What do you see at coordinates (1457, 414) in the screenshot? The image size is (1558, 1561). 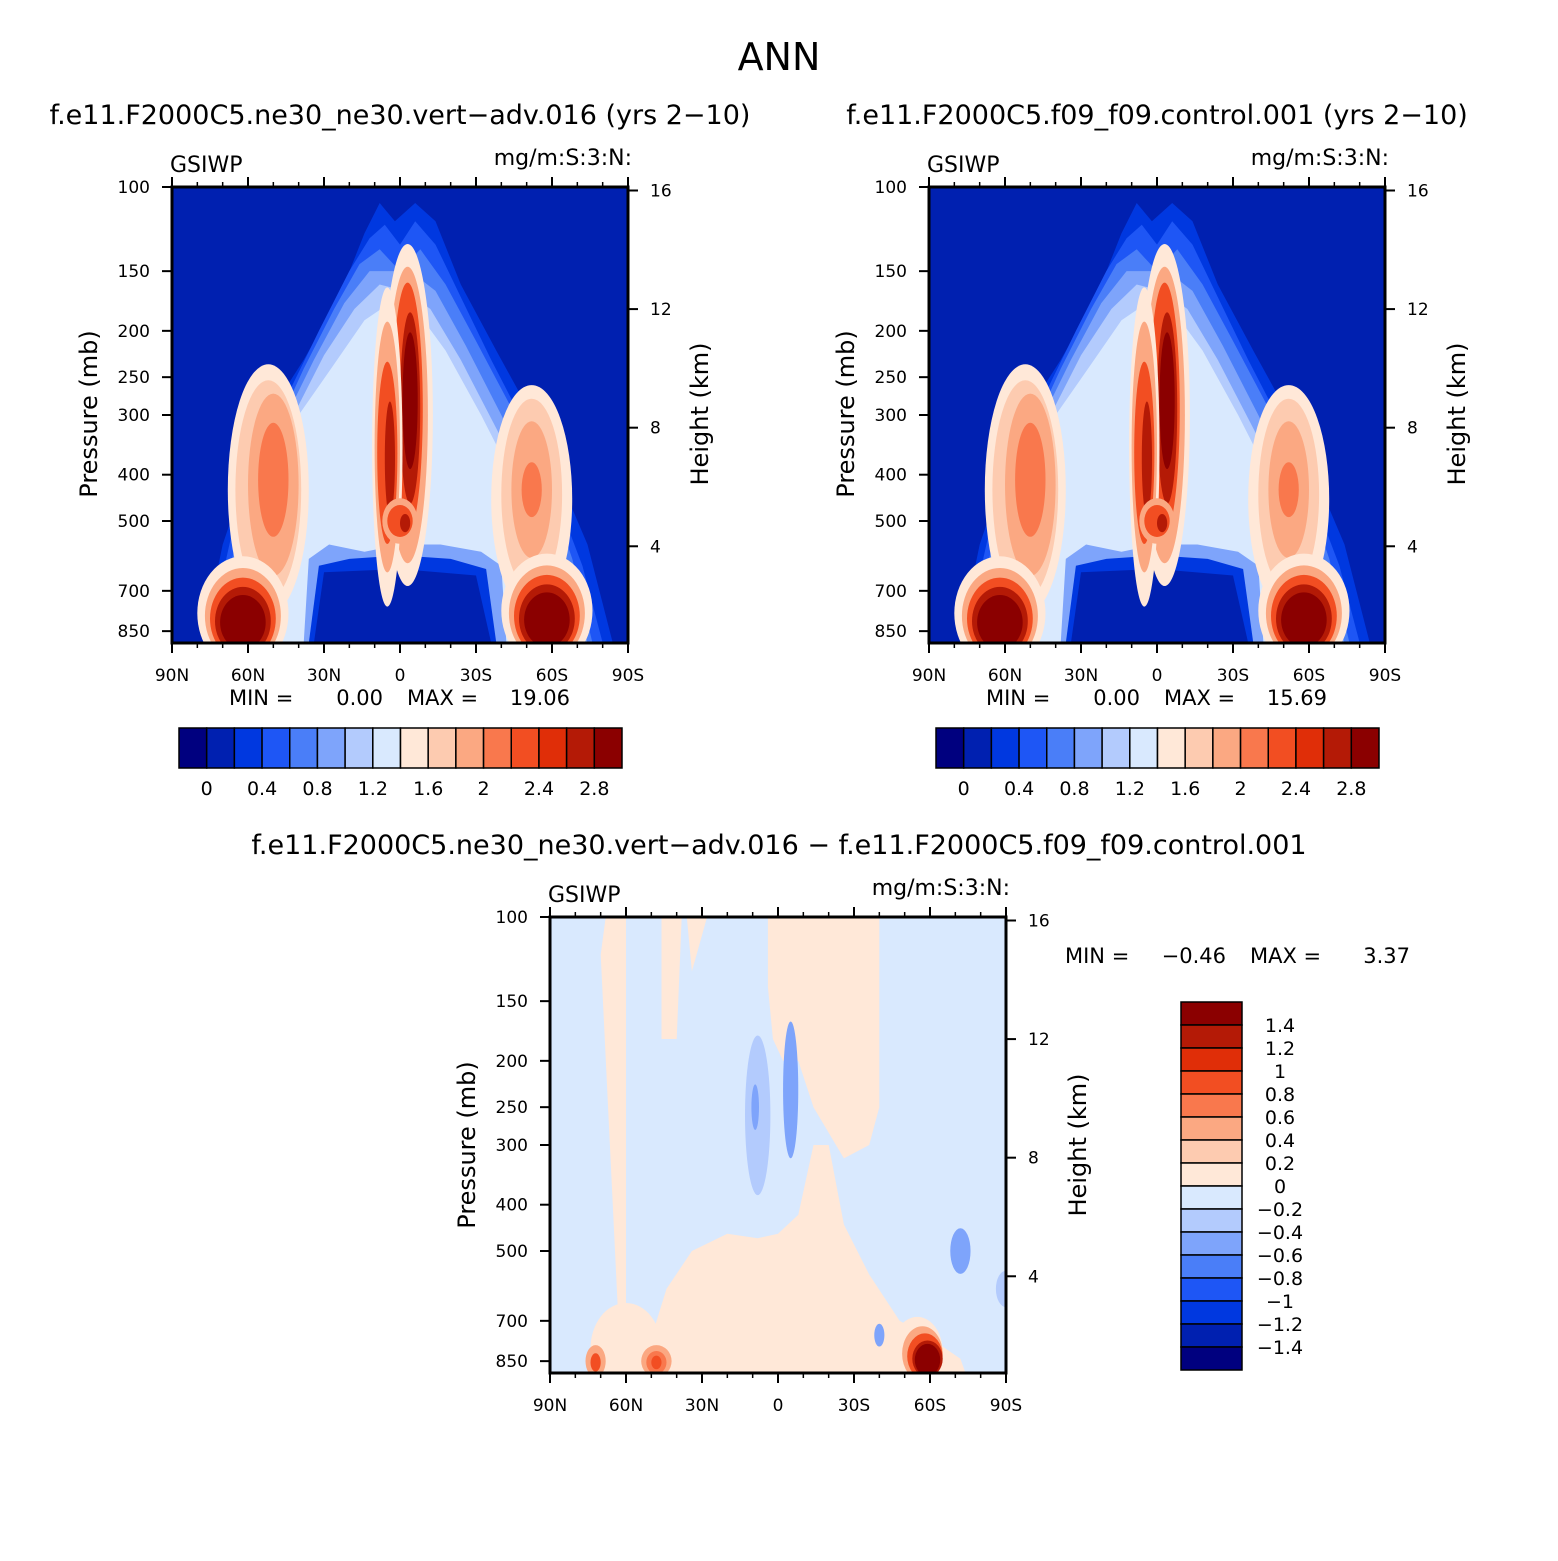 I see `panel-2-y2label: Height (km)` at bounding box center [1457, 414].